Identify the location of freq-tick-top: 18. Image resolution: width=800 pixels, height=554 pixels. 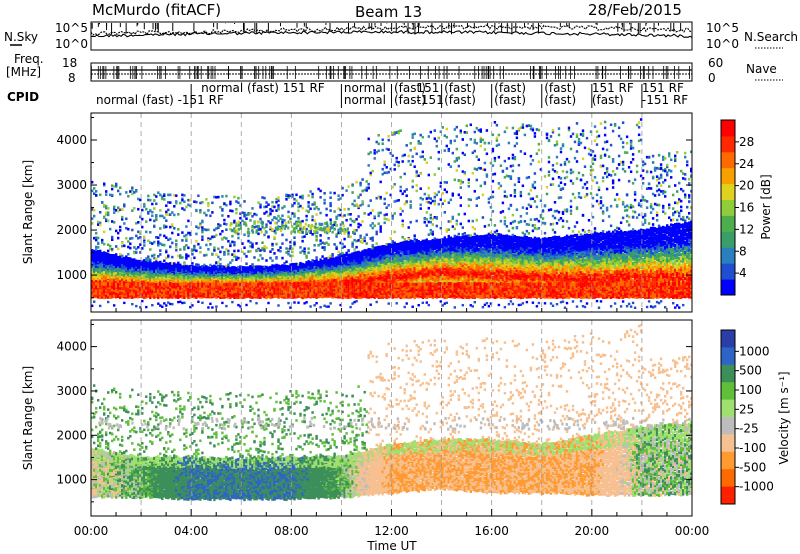
(69, 63).